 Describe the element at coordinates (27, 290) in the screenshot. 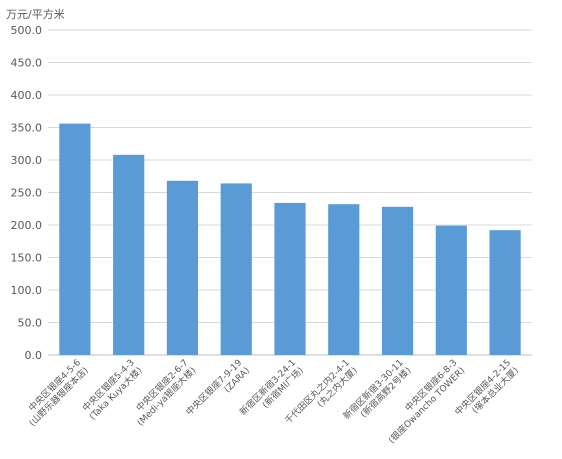

I see `y-tick-label: 100.0` at that location.